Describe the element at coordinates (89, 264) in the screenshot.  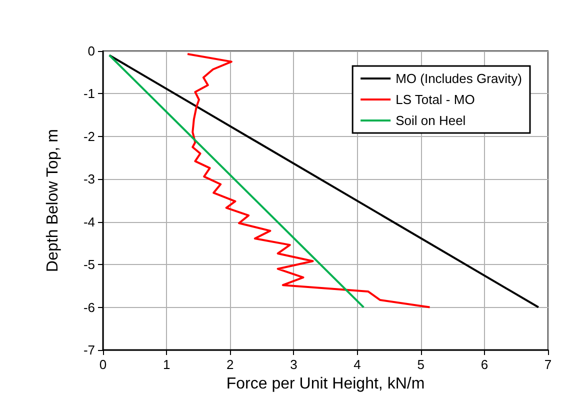
I see `y-tick-label: -5` at that location.